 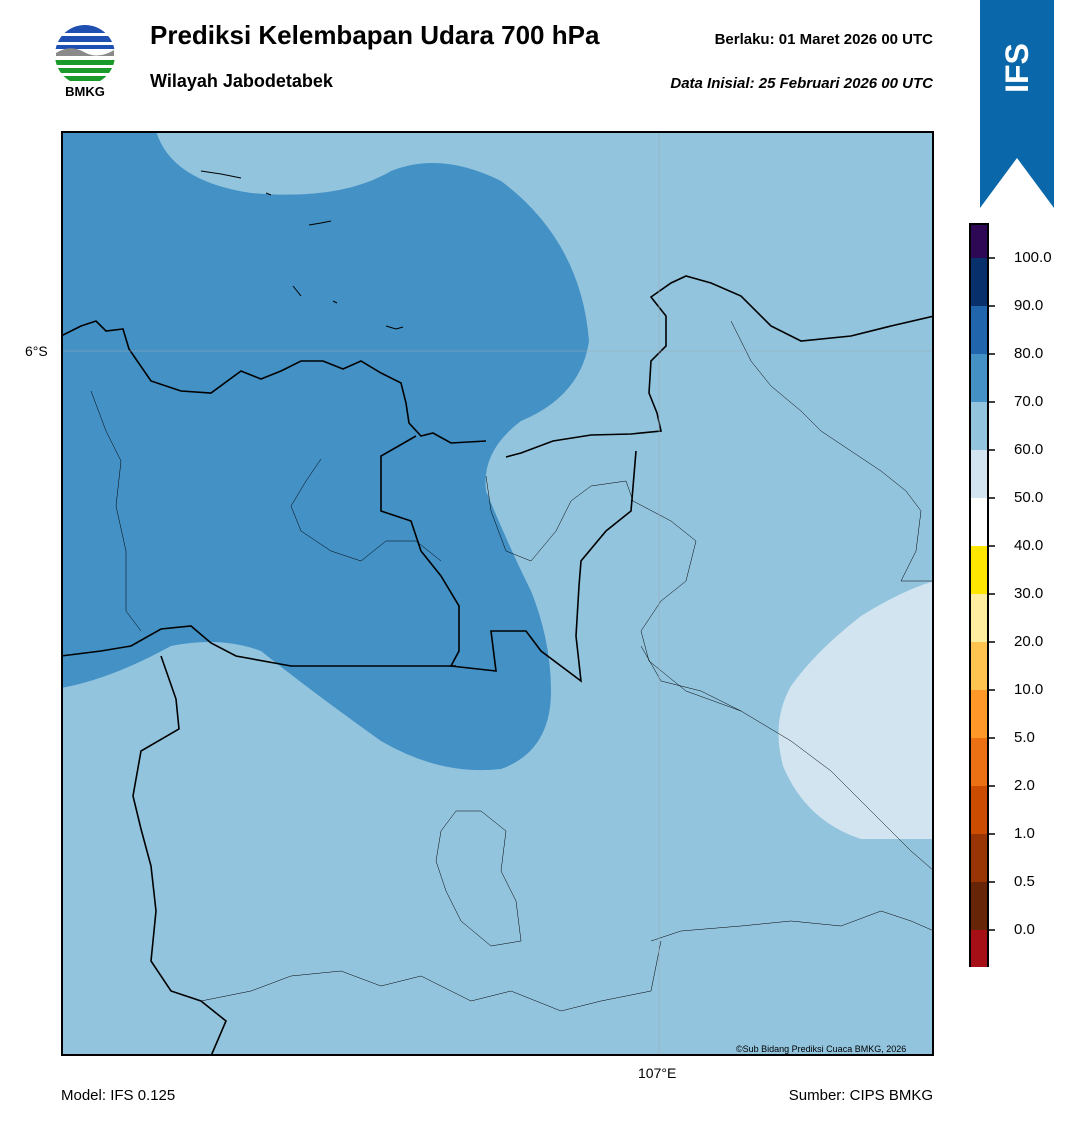 I want to click on colorbar-tick-label: 10.0, so click(x=1029, y=689).